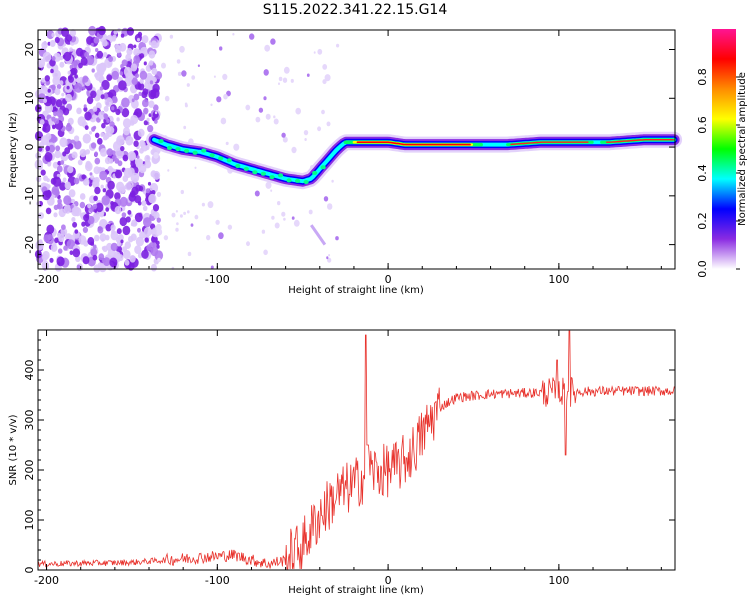 The image size is (750, 600). Describe the element at coordinates (29, 196) in the screenshot. I see `y-tick-label: -10` at that location.